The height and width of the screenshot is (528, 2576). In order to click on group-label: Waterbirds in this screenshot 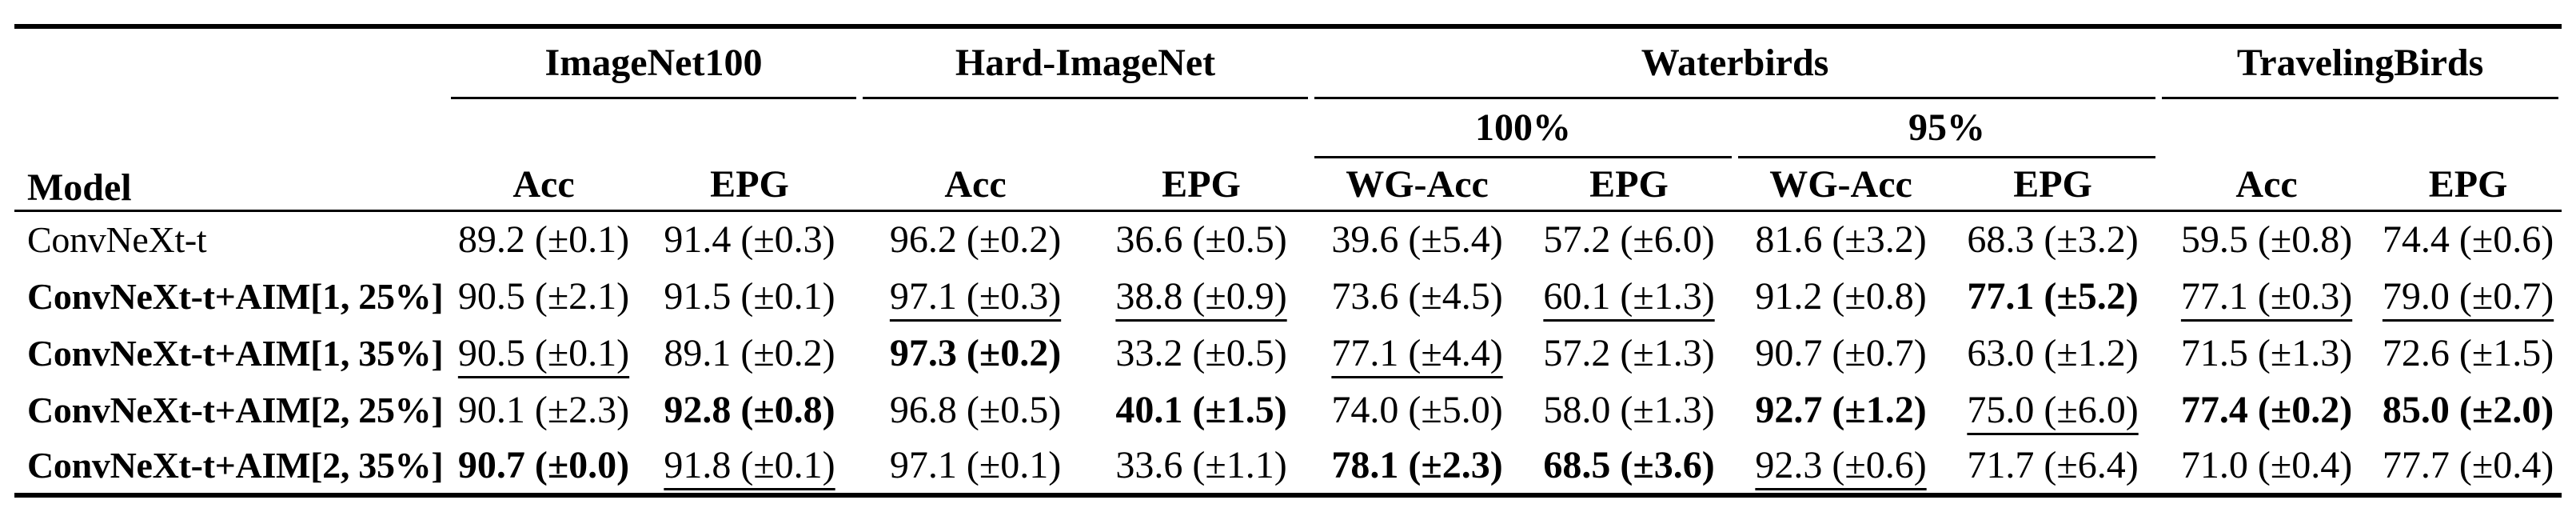, I will do `click(1735, 64)`.